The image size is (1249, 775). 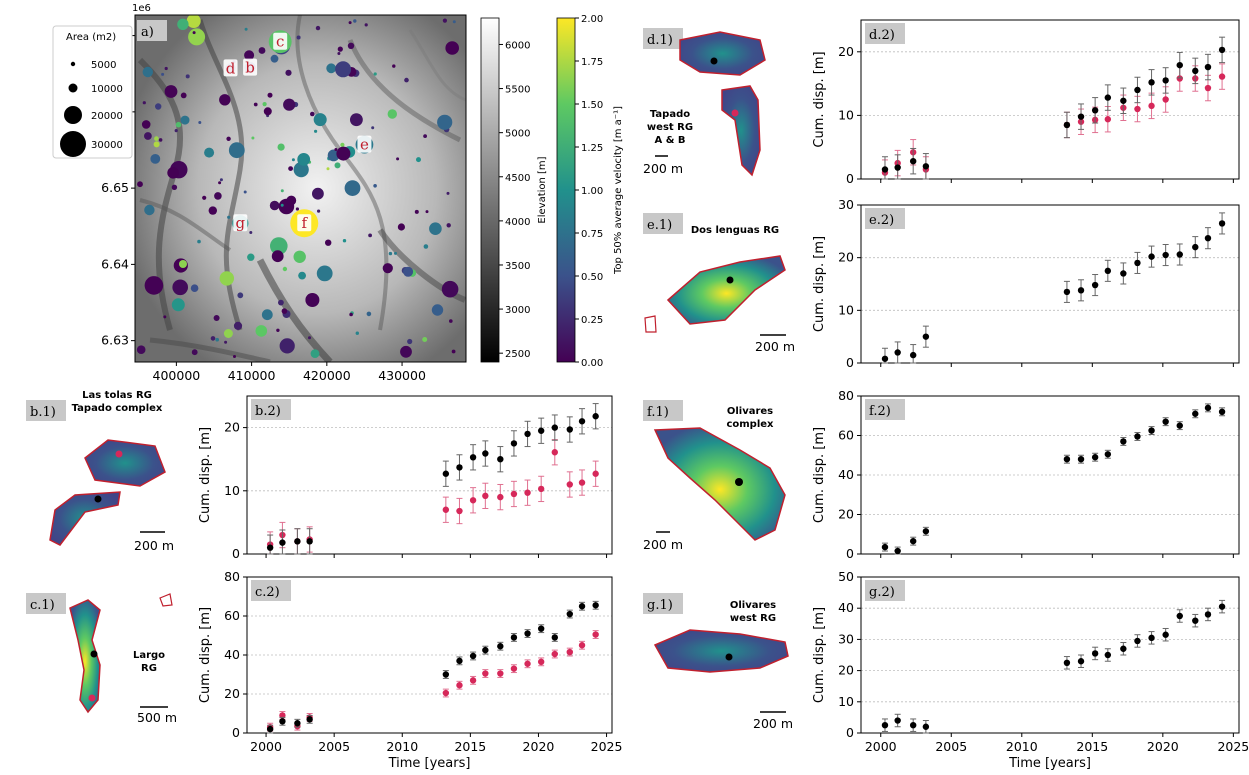 I want to click on inset-f1-title-1: Olivares, so click(x=750, y=411).